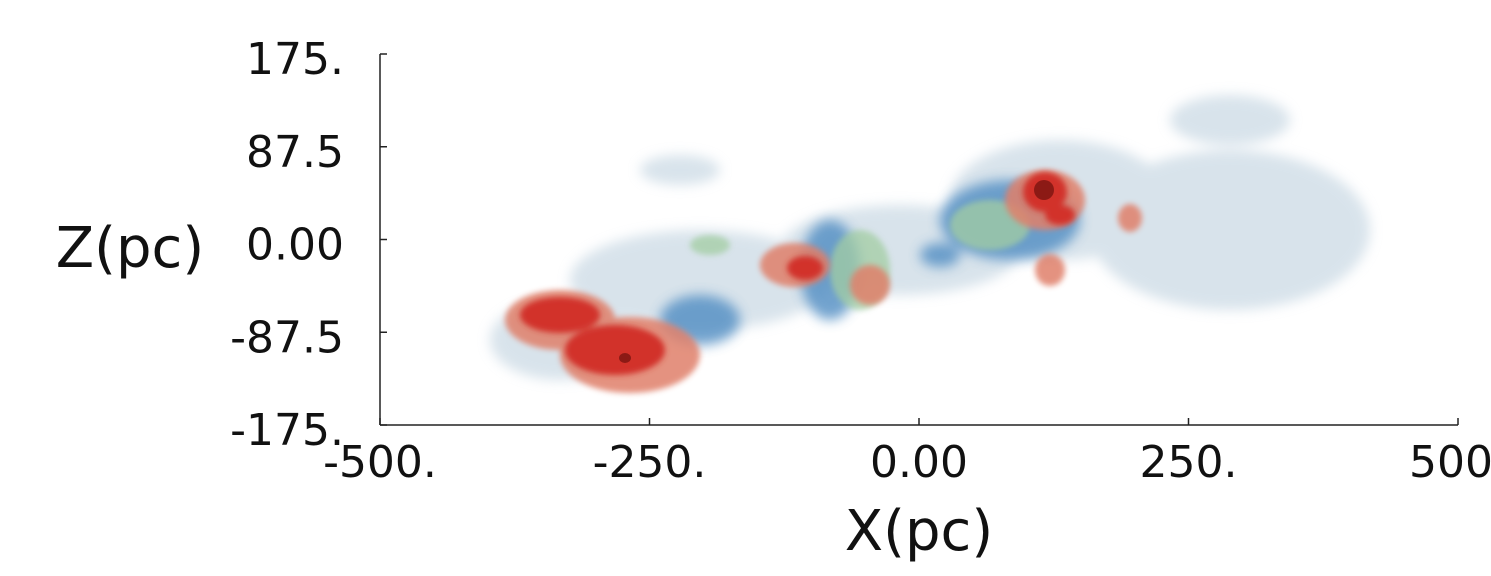 Image resolution: width=1491 pixels, height=576 pixels. Describe the element at coordinates (287, 430) in the screenshot. I see `y-tick-label: -175.` at that location.